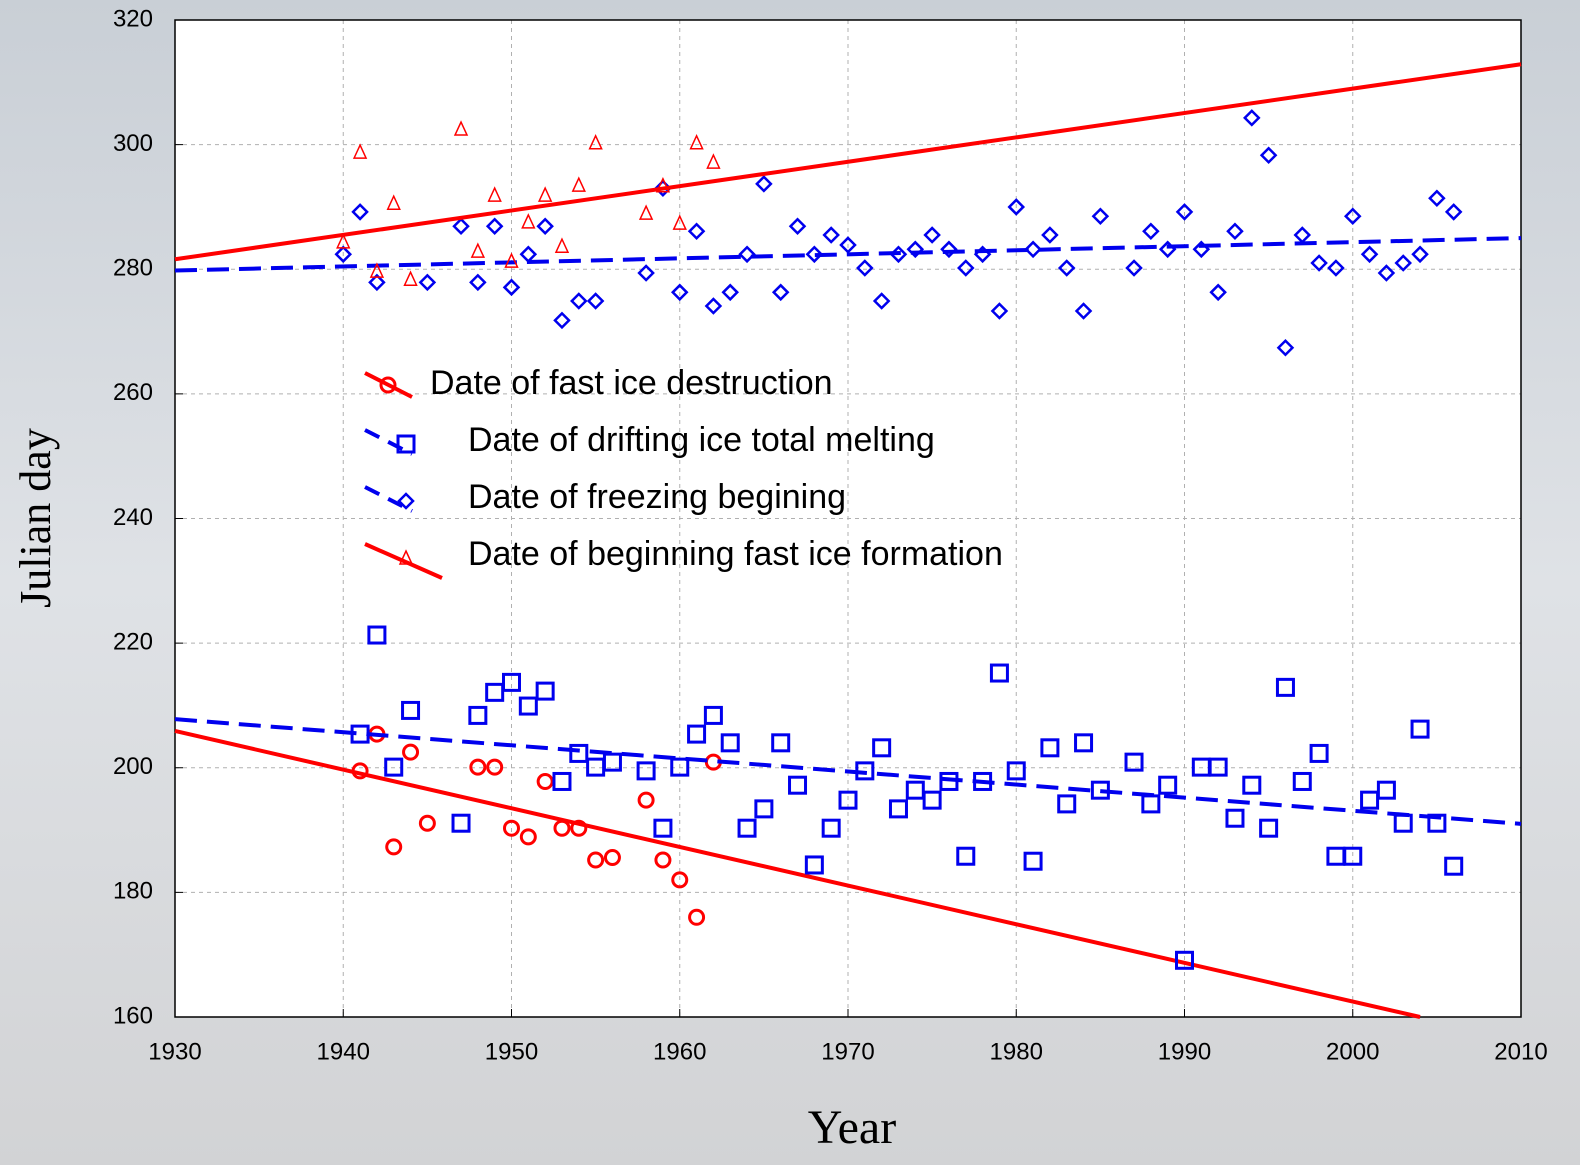  What do you see at coordinates (847, 1051) in the screenshot?
I see `x-tick-label: 1970` at bounding box center [847, 1051].